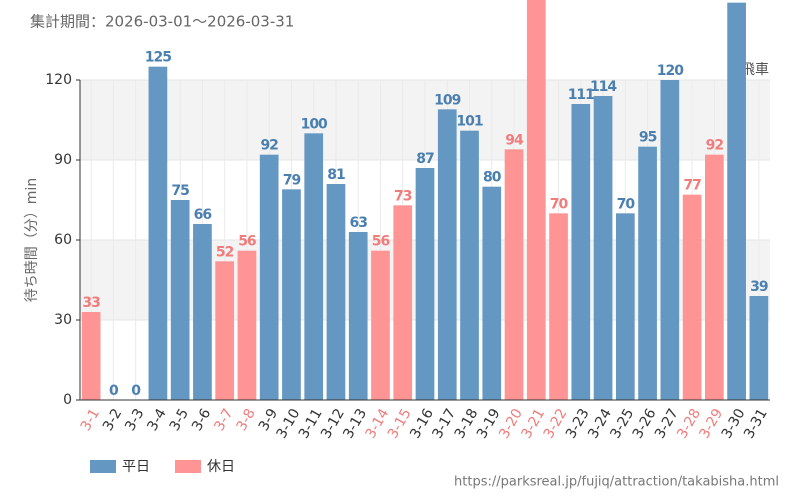  What do you see at coordinates (603, 87) in the screenshot?
I see `data-label: 114` at bounding box center [603, 87].